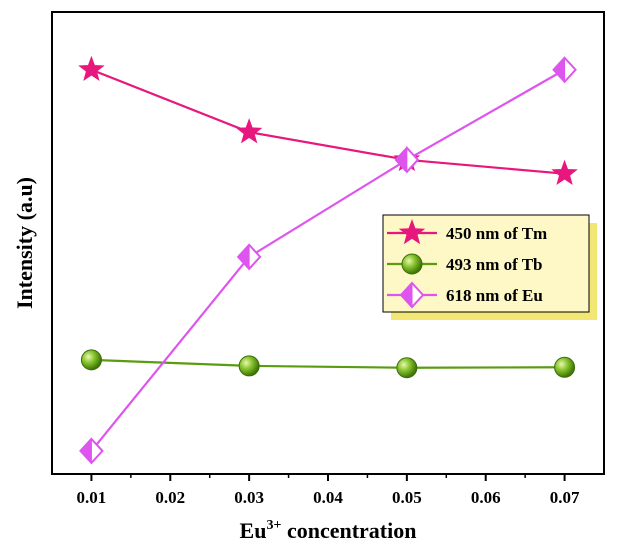 The image size is (624, 542). What do you see at coordinates (407, 497) in the screenshot?
I see `x-tick-label: 0.05` at bounding box center [407, 497].